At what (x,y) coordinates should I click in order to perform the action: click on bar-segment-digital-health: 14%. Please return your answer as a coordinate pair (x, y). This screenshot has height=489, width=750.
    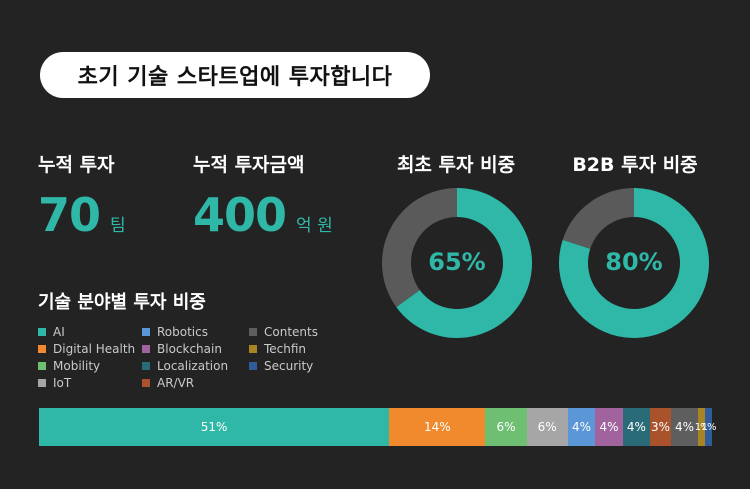
    Looking at the image, I should click on (437, 427).